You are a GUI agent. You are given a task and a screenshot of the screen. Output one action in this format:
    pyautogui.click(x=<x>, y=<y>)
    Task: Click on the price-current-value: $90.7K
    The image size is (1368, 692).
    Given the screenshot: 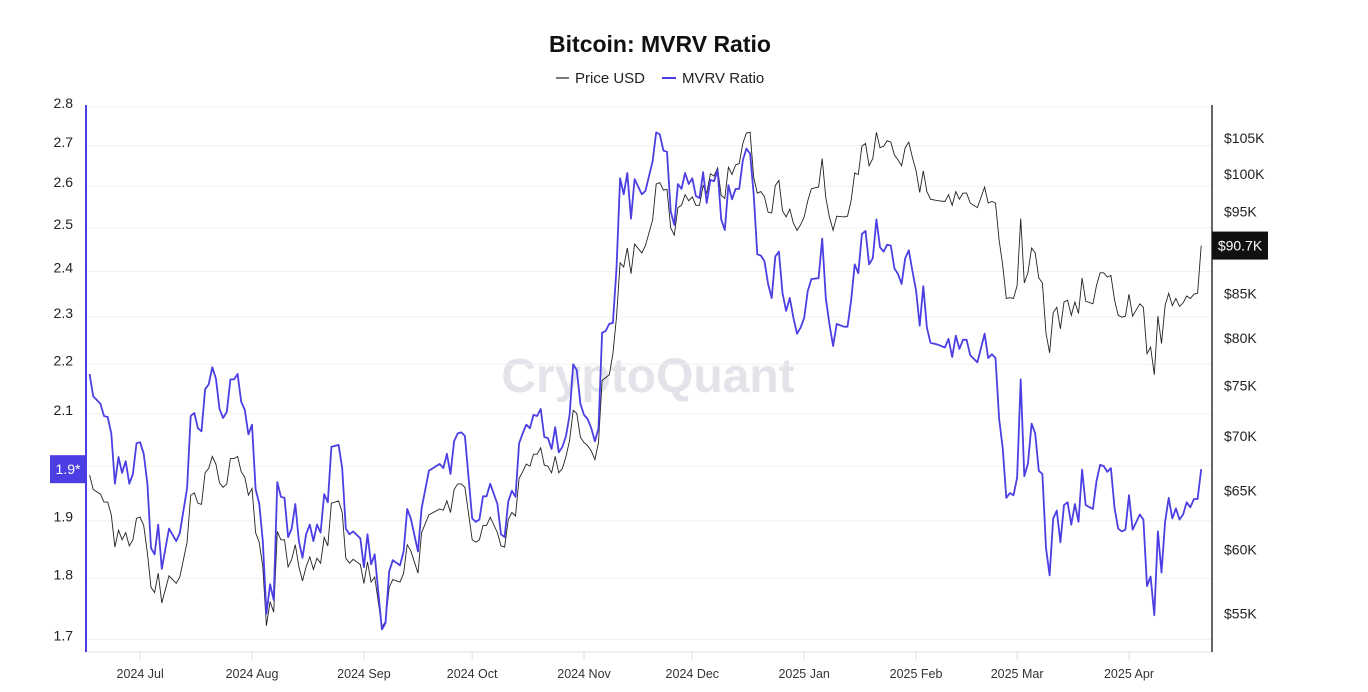 What is the action you would take?
    pyautogui.click(x=1240, y=246)
    